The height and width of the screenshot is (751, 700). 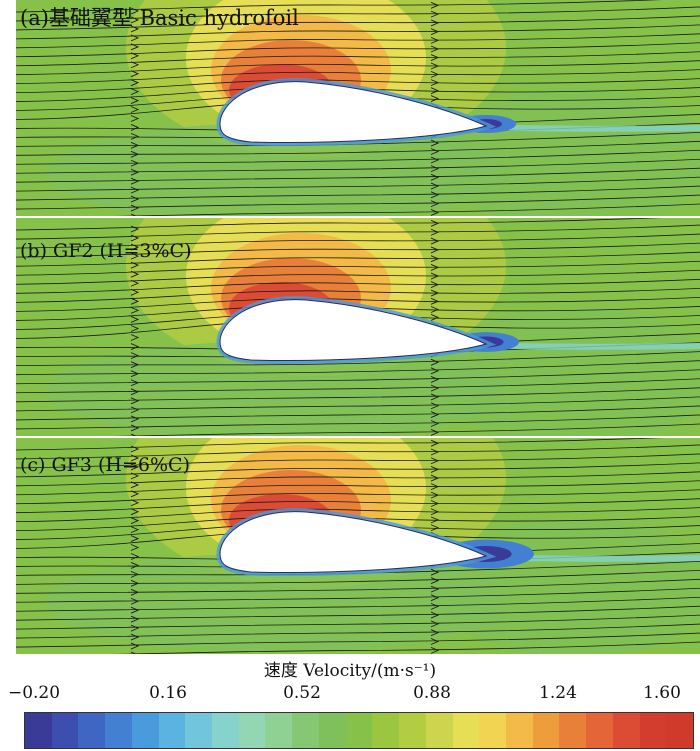 I want to click on colorbar-tick: 0.88, so click(x=432, y=693).